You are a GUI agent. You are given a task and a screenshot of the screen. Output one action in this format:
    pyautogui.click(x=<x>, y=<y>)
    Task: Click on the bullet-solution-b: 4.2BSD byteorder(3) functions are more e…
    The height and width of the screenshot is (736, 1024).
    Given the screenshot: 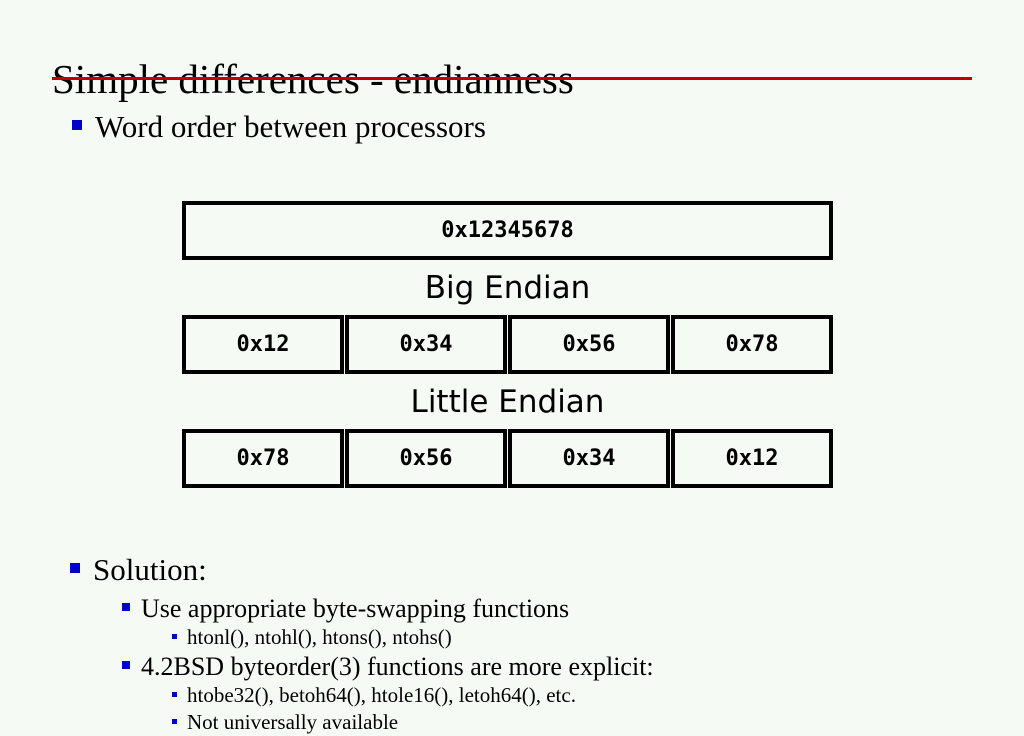 What is the action you would take?
    pyautogui.click(x=388, y=667)
    